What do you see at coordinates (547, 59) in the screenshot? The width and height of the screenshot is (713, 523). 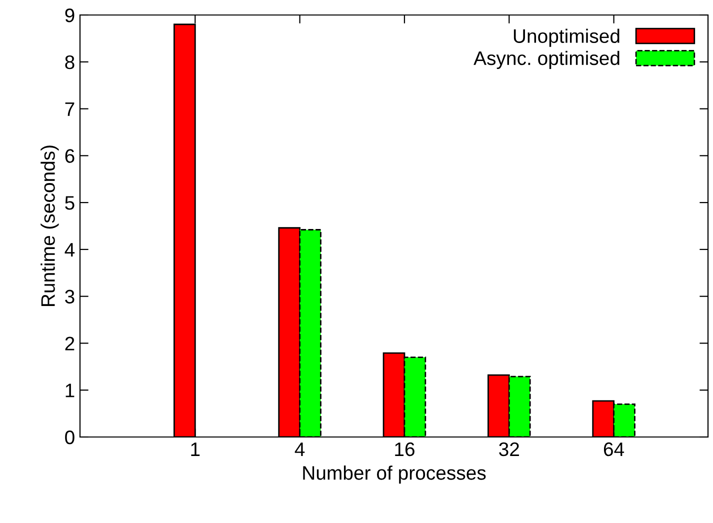 I see `legend-label: Async. optimised` at bounding box center [547, 59].